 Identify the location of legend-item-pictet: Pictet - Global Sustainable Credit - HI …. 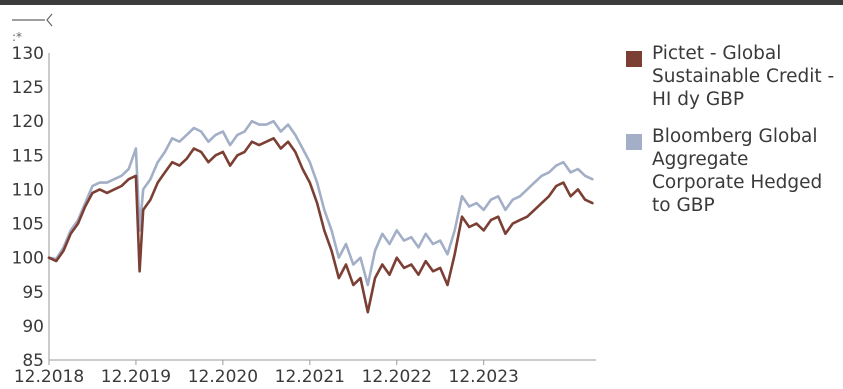
(733, 76).